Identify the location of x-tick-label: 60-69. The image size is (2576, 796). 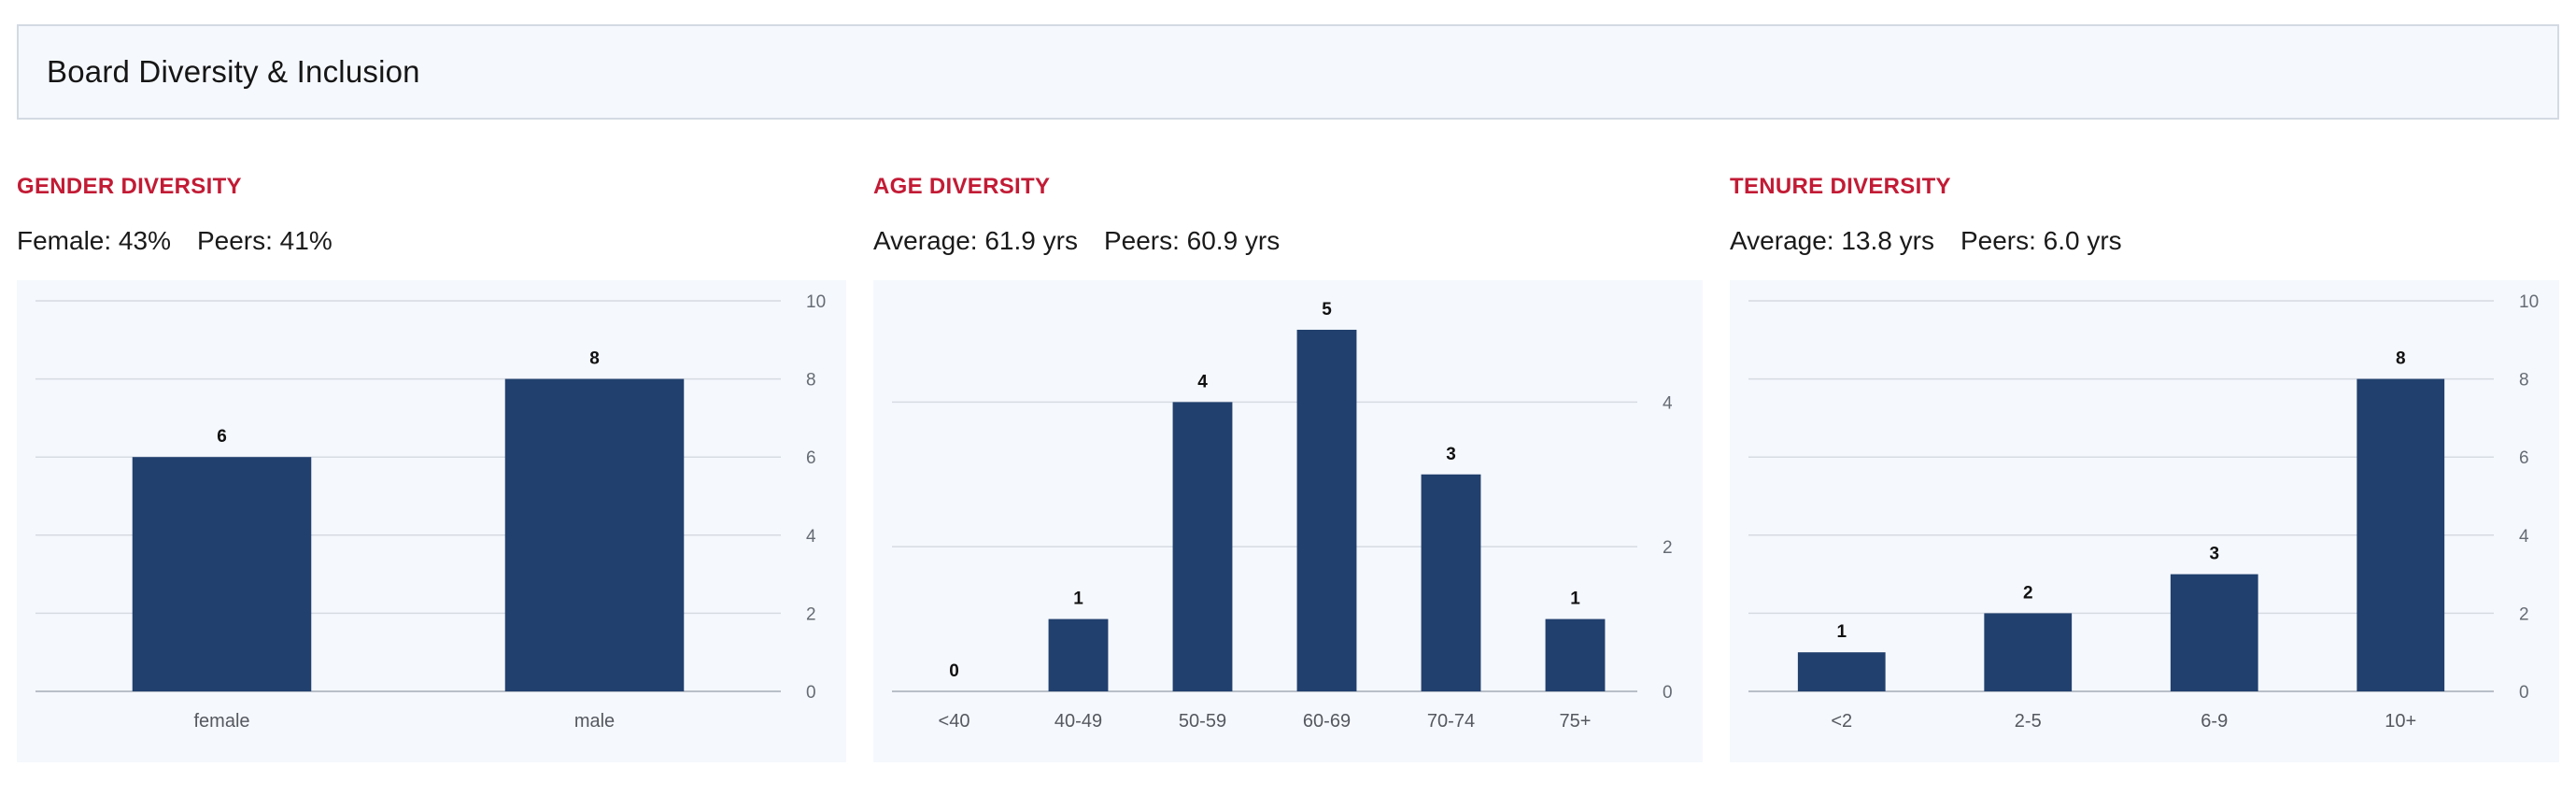
(1327, 722).